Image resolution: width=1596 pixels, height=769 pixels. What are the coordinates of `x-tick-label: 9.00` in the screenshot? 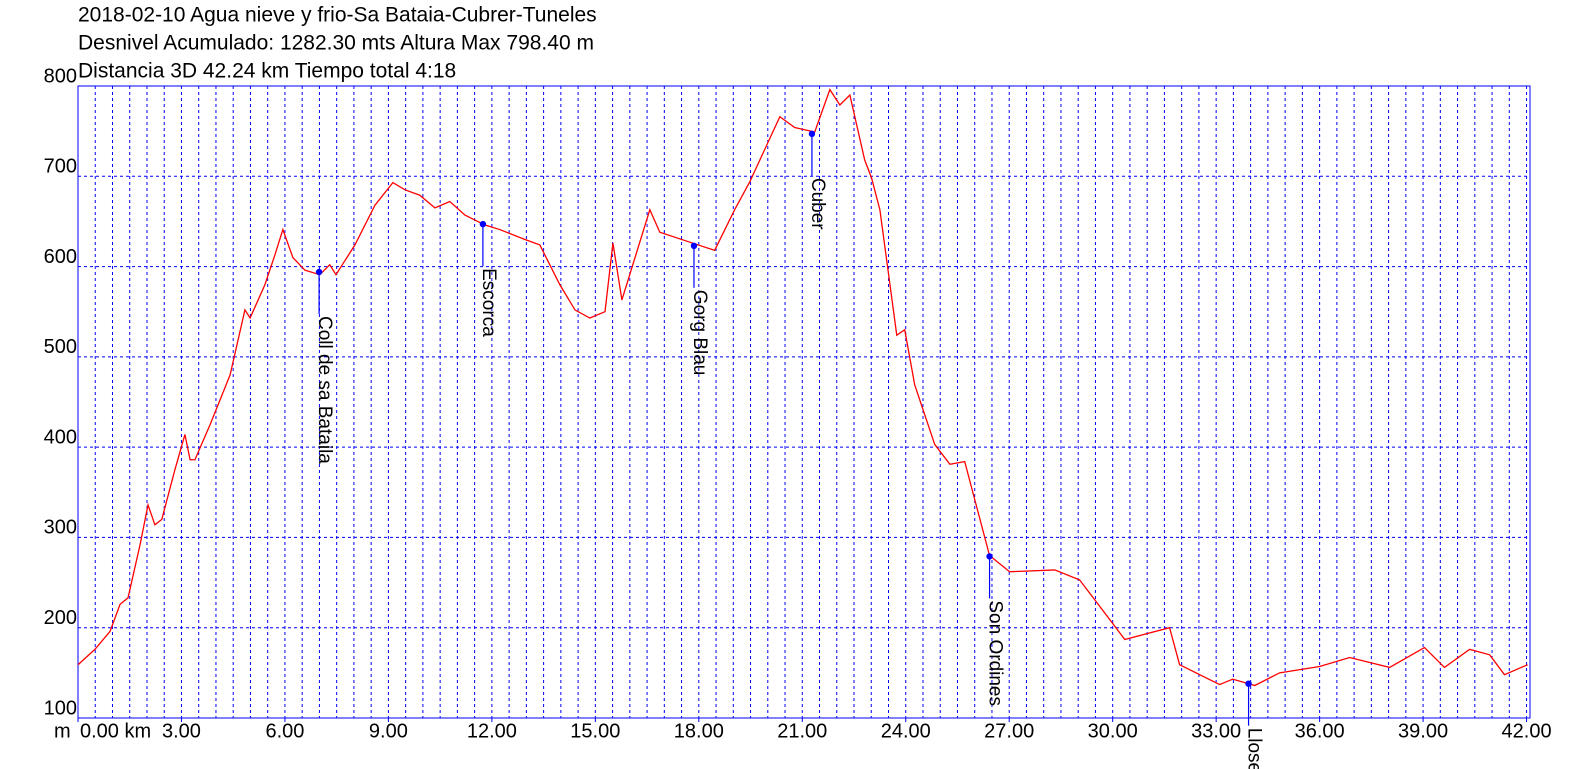 It's located at (388, 731).